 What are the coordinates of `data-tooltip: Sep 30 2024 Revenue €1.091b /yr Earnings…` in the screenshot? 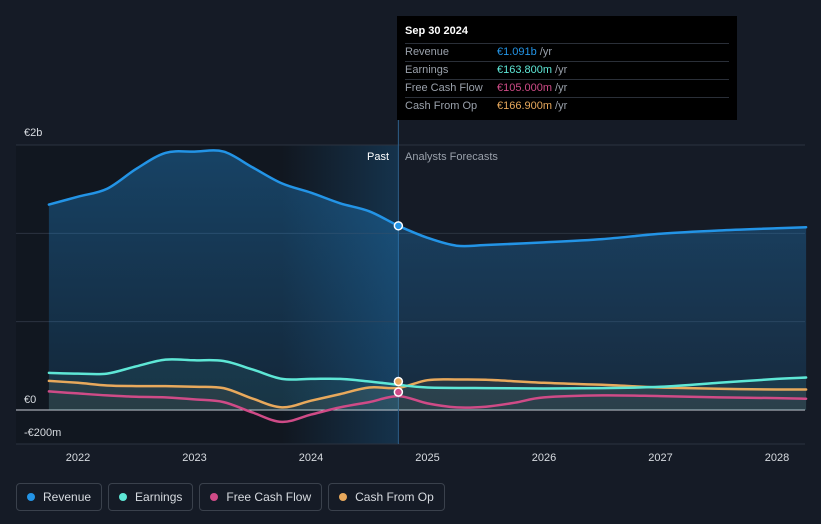 It's located at (567, 68).